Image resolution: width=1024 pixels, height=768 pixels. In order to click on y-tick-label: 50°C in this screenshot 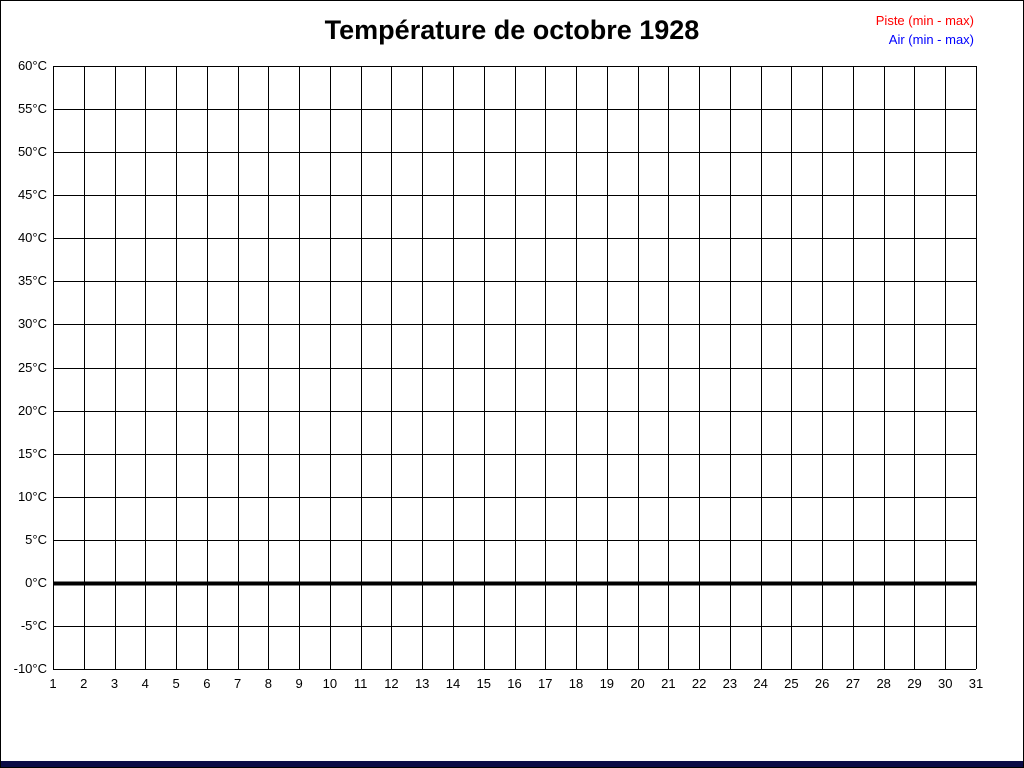, I will do `click(32, 152)`.